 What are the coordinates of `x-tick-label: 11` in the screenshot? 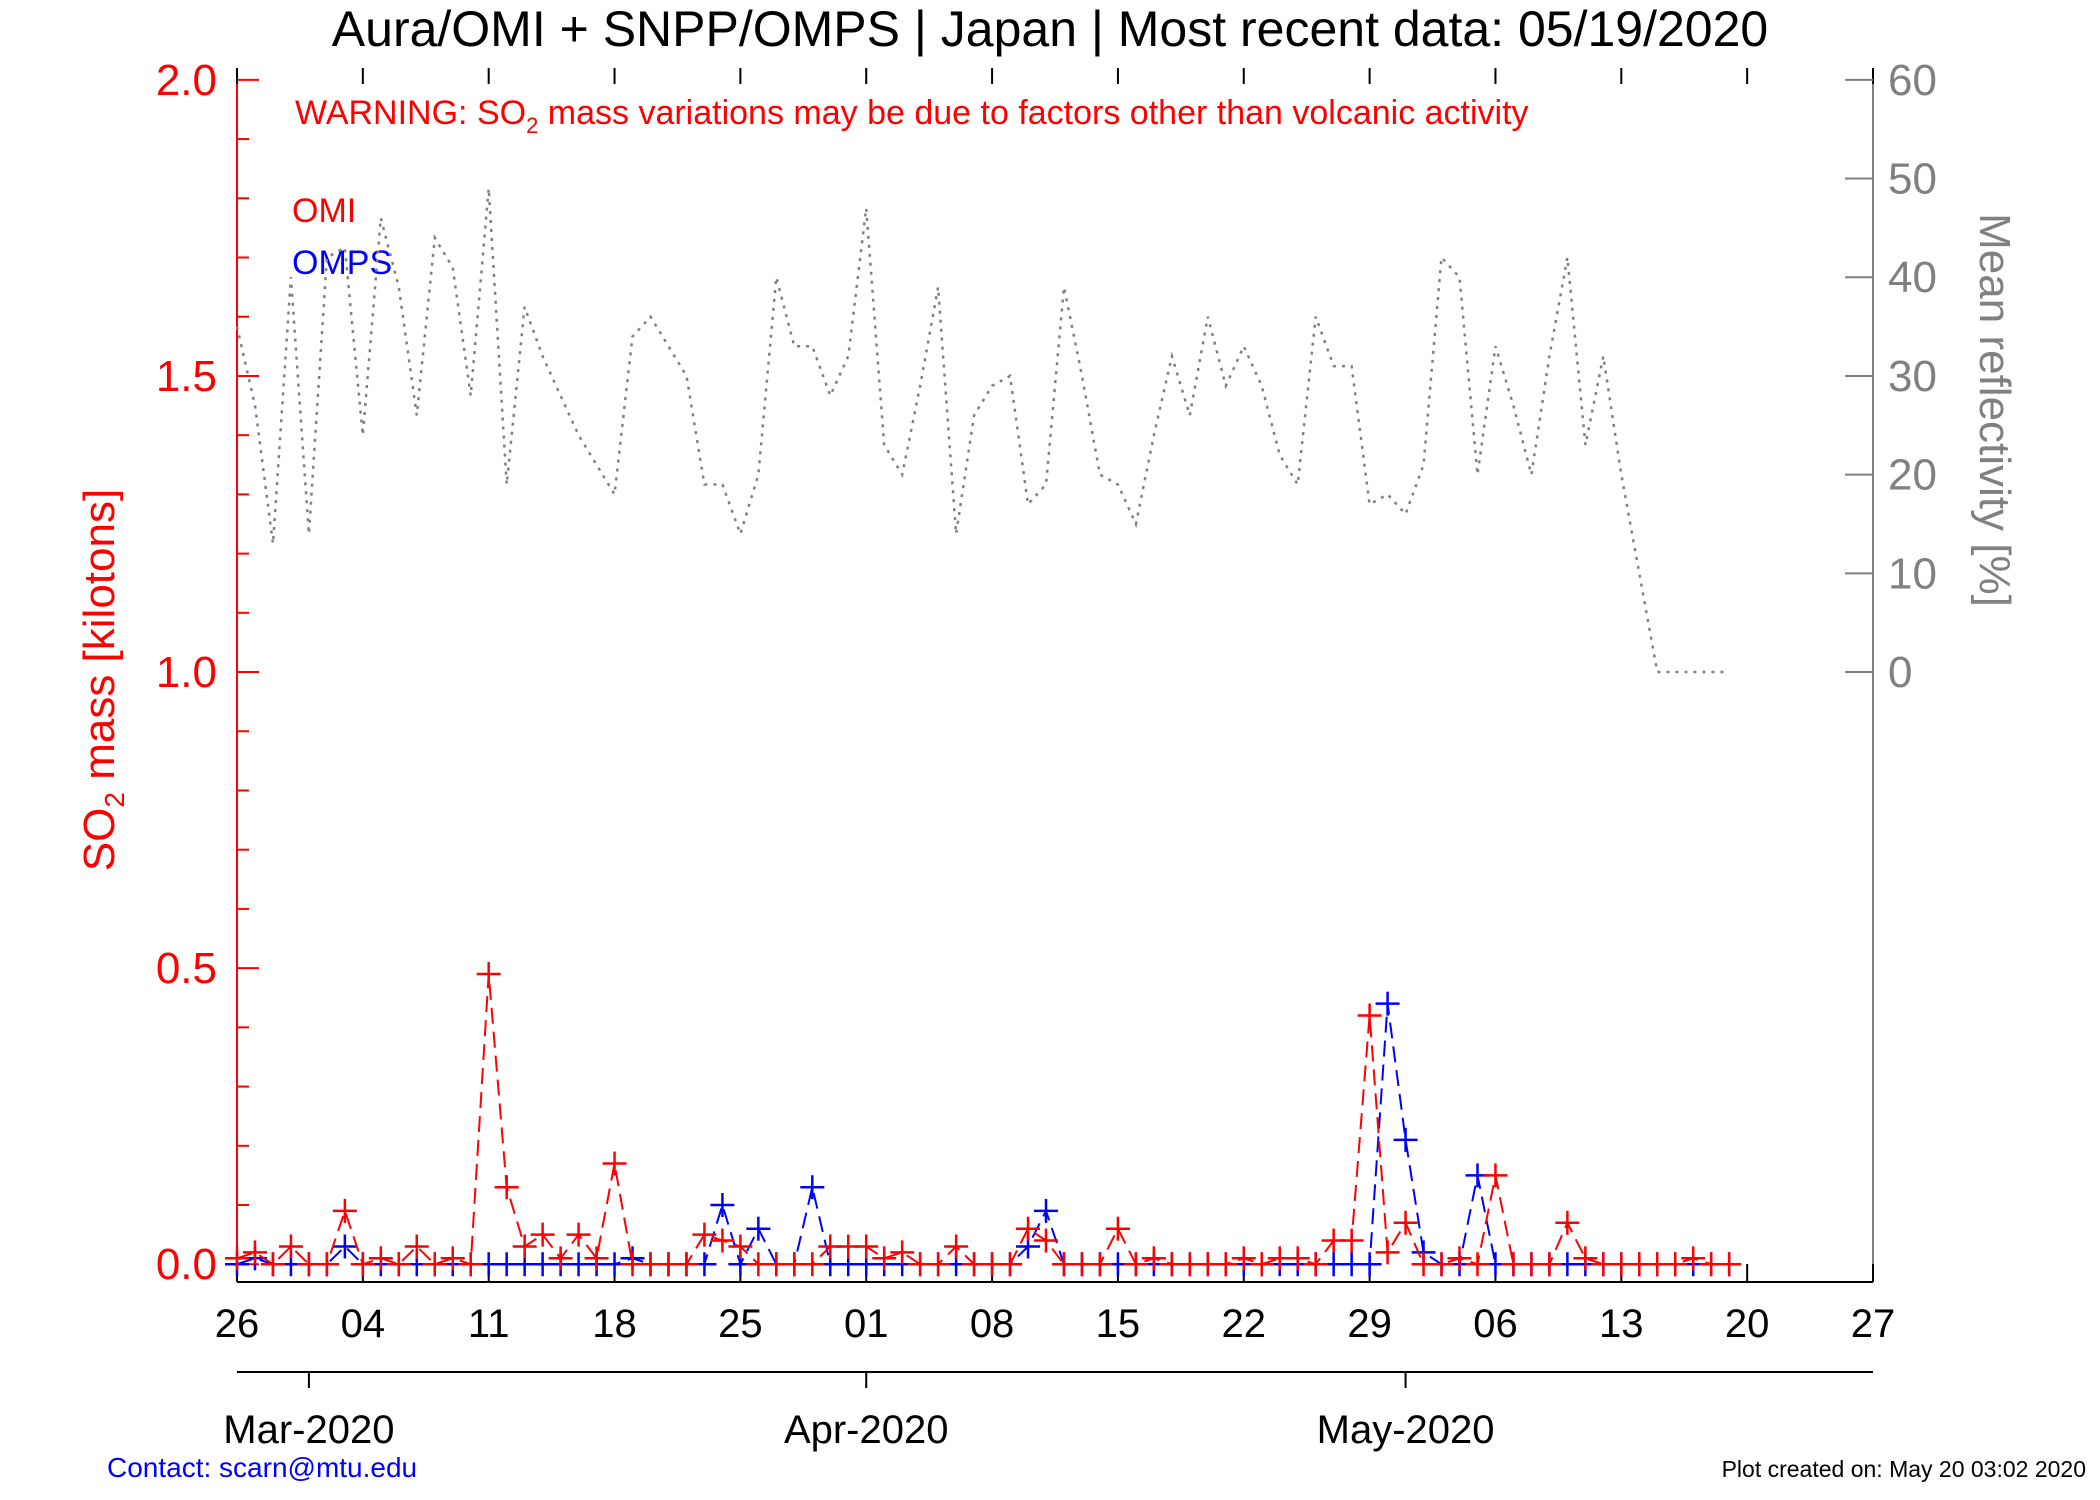 It's located at (489, 1324).